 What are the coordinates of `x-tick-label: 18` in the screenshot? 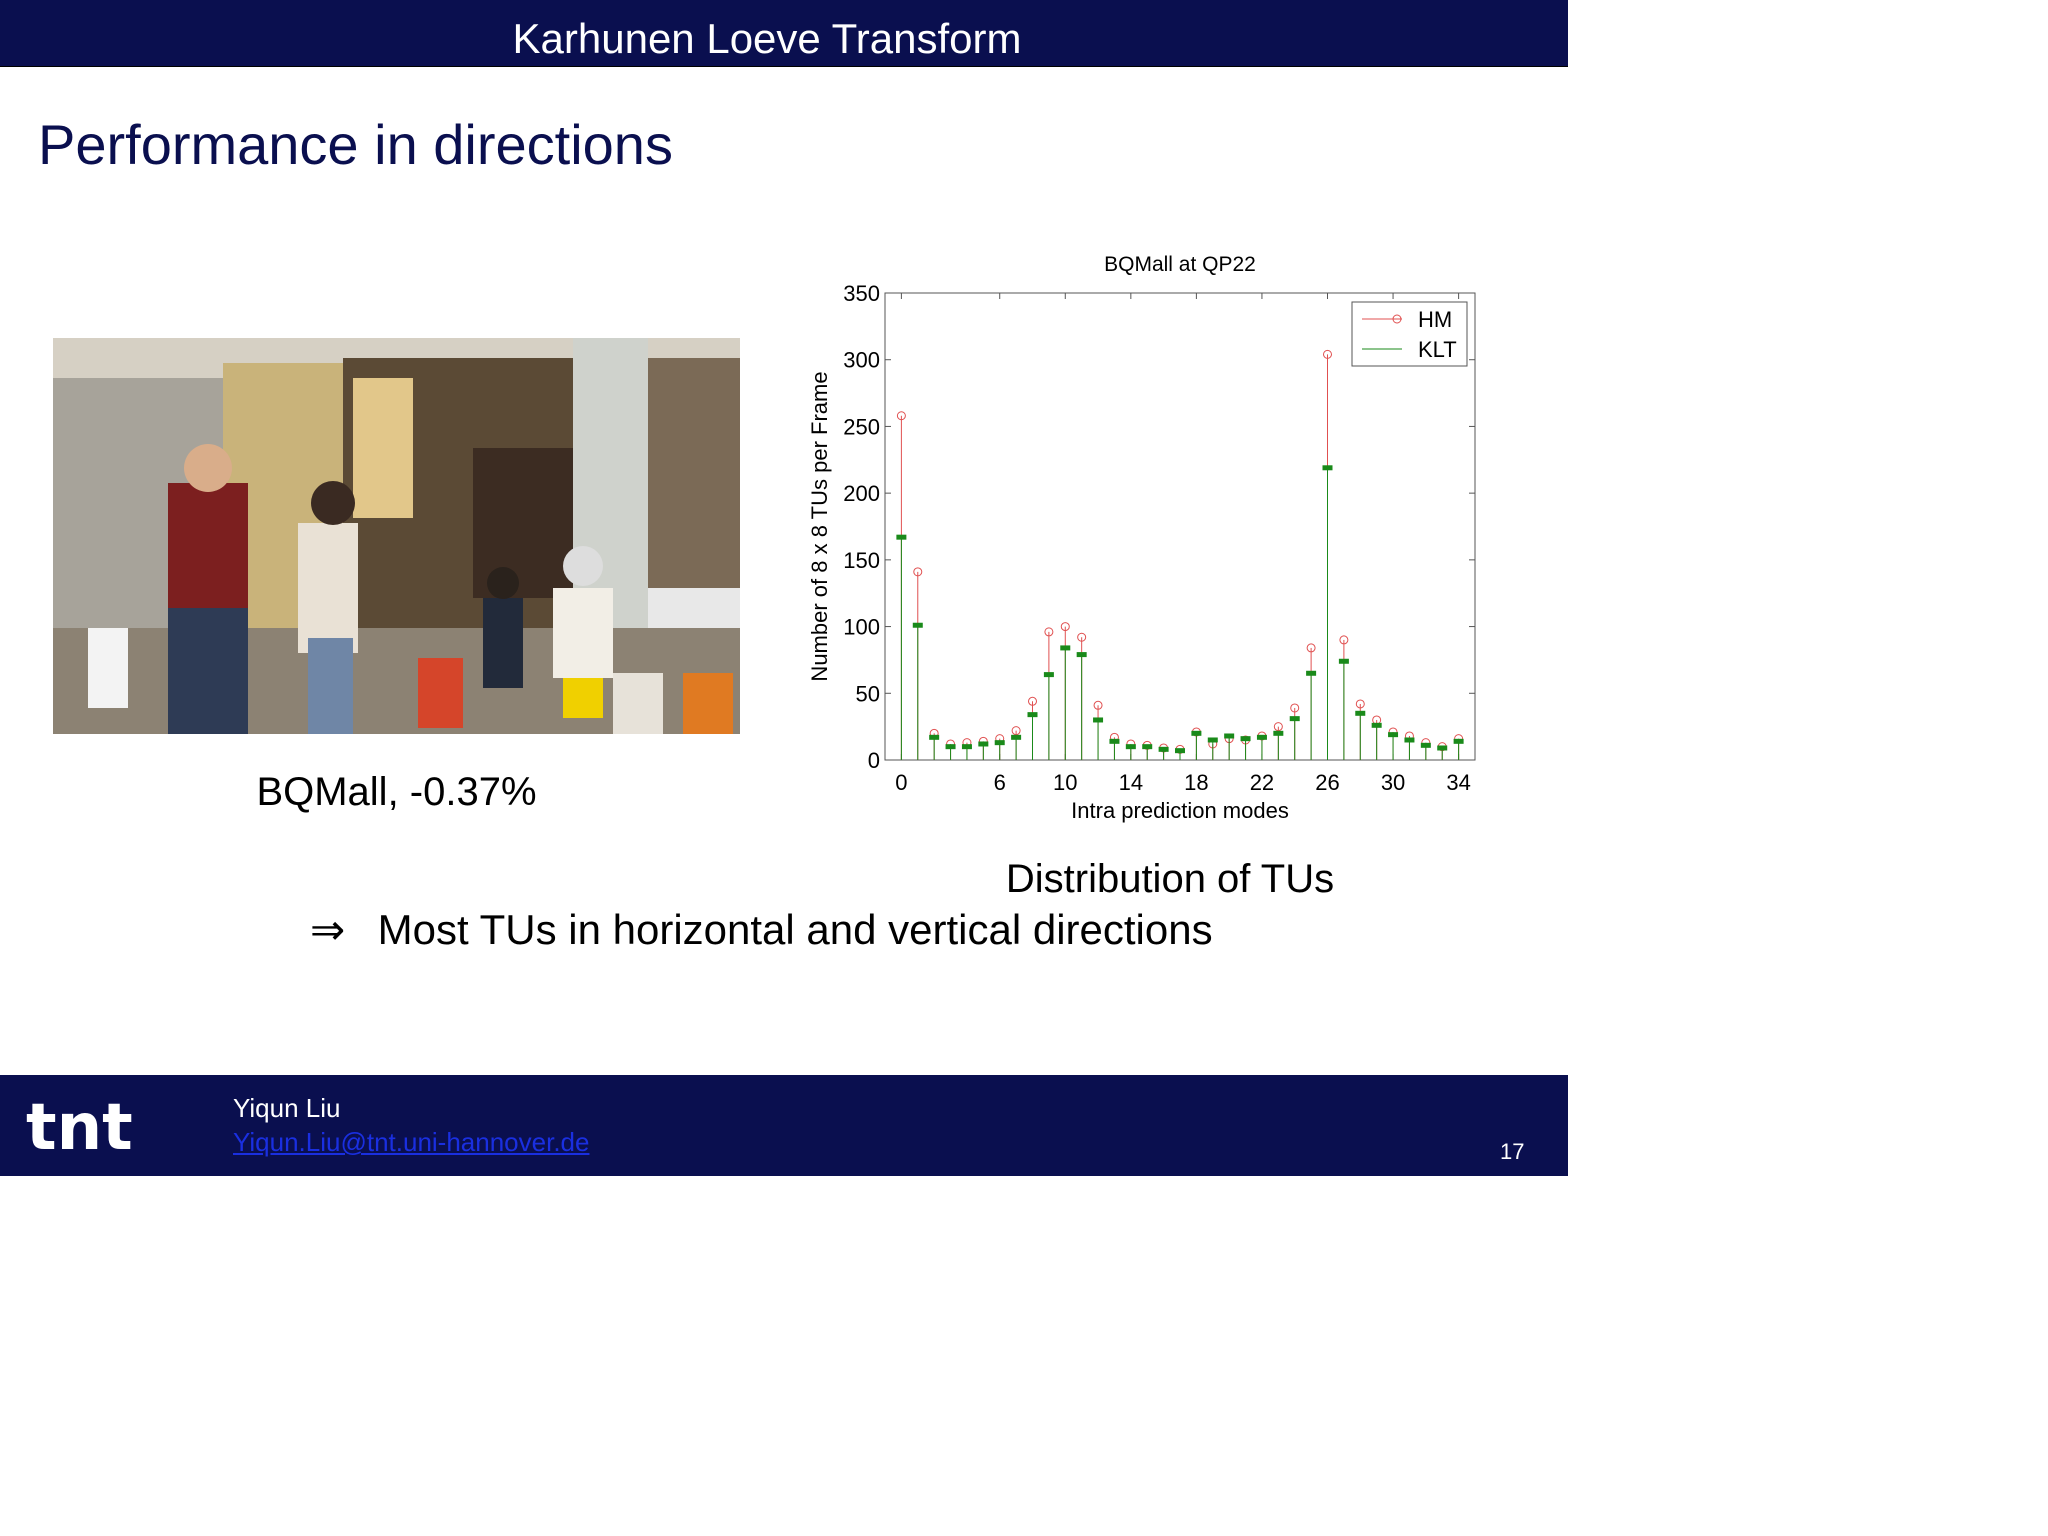 It's located at (1196, 782).